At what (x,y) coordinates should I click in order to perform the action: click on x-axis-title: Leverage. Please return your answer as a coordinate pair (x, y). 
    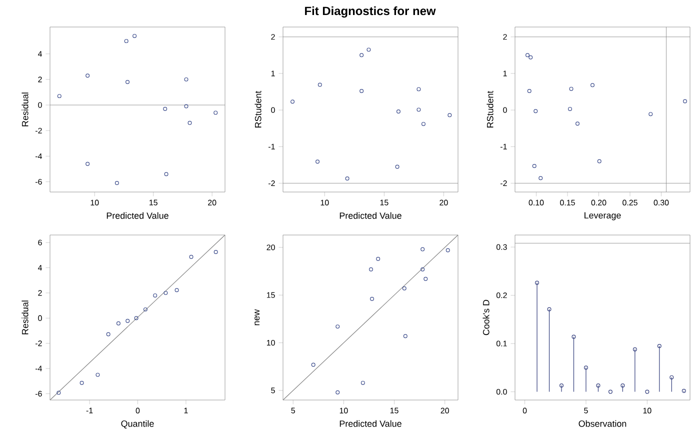
    Looking at the image, I should click on (602, 216).